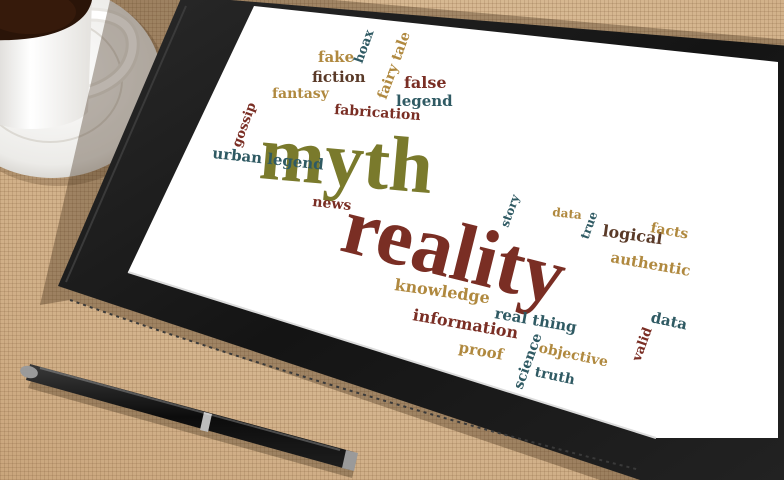 The height and width of the screenshot is (480, 784). I want to click on word-fantasy: fantasy, so click(301, 94).